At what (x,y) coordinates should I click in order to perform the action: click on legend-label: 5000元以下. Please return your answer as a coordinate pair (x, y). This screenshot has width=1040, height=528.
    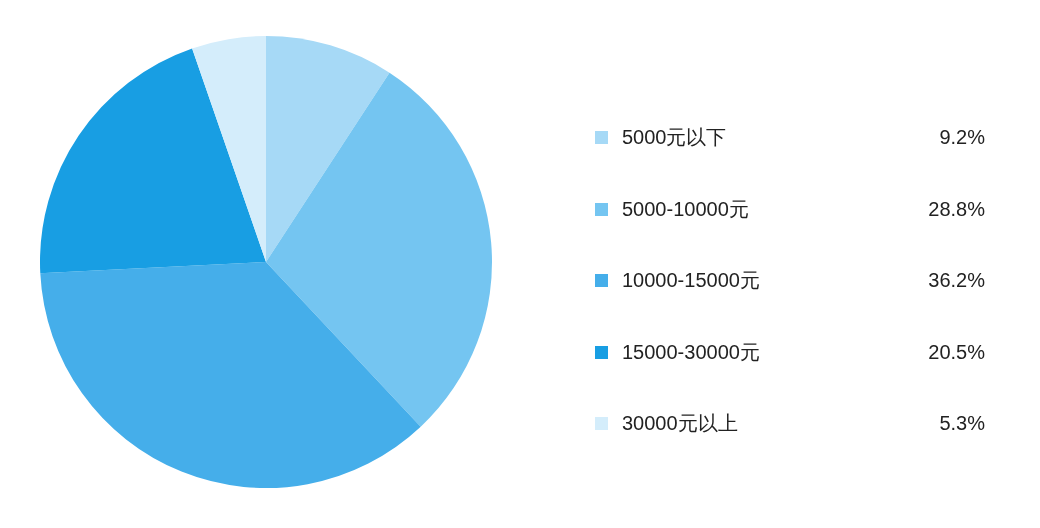
    Looking at the image, I should click on (675, 138).